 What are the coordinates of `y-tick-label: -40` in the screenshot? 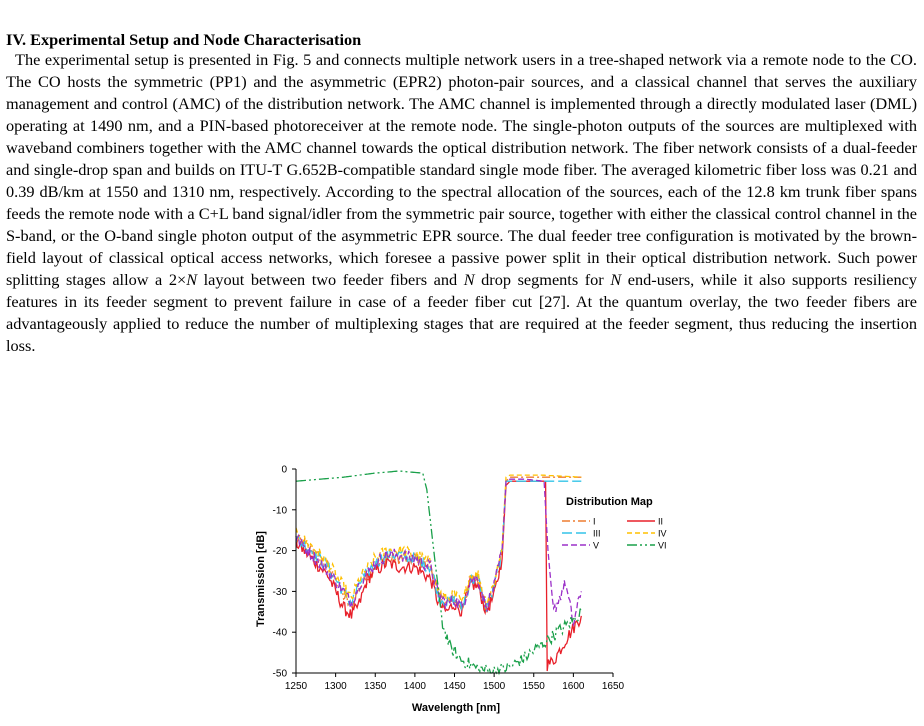 It's located at (280, 633).